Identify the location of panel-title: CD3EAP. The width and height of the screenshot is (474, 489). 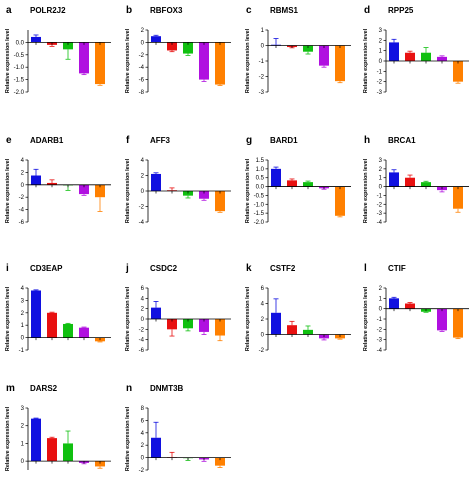
(46, 268).